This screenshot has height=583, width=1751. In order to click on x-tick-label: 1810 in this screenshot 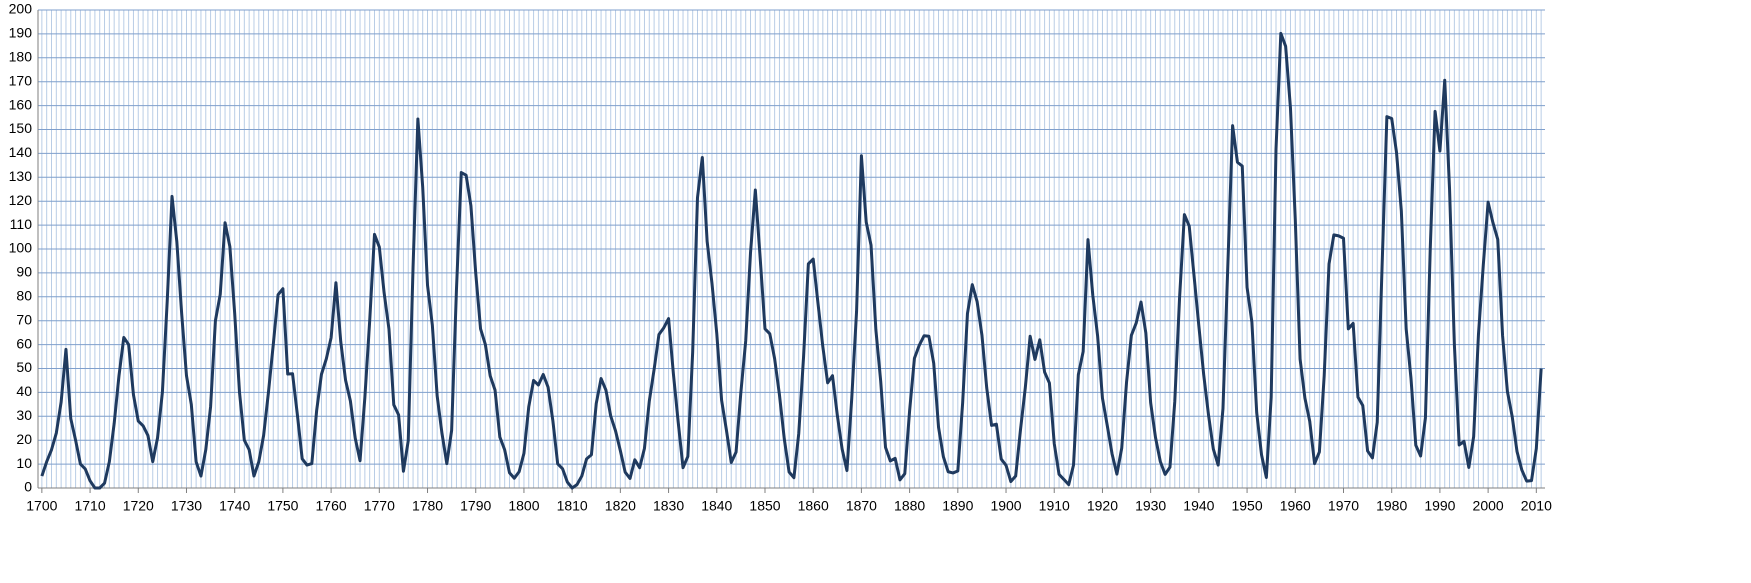, I will do `click(572, 506)`.